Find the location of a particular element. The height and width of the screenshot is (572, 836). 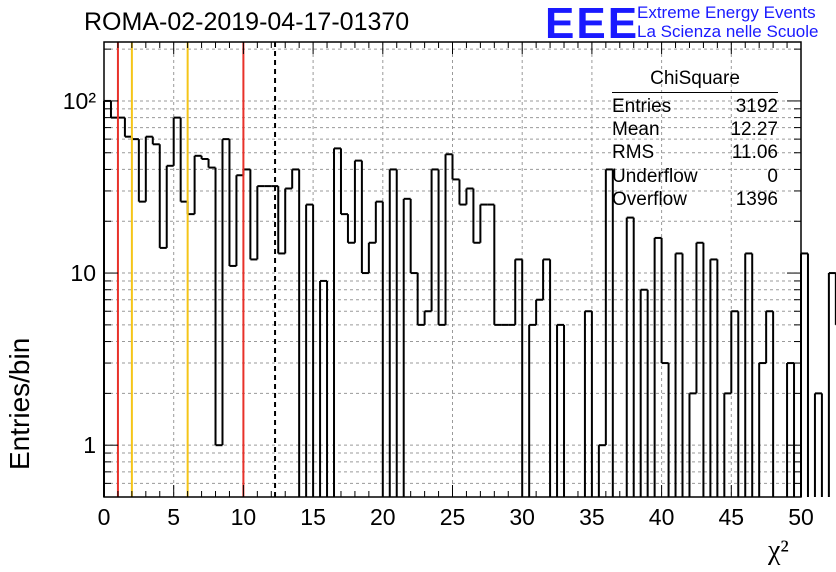

x-tick-label: 10 is located at coordinates (244, 517).